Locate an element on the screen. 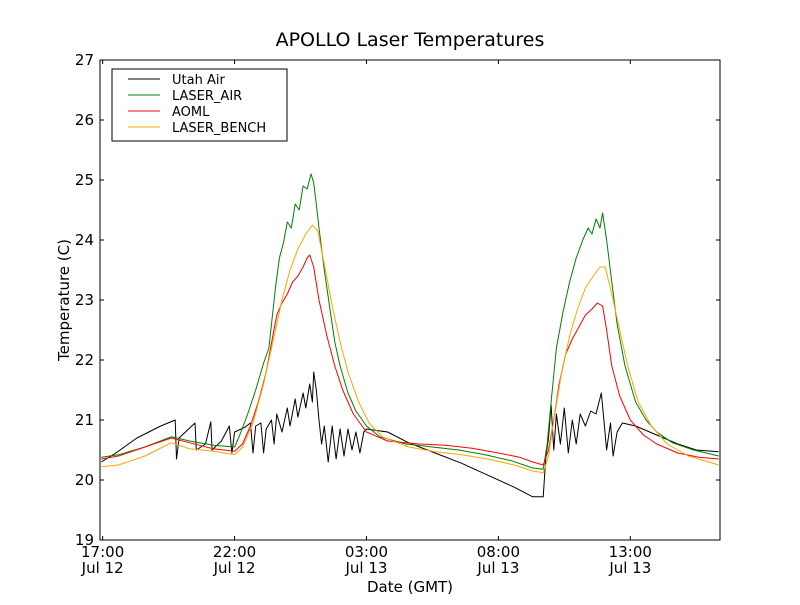 Image resolution: width=800 pixels, height=605 pixels. y-tick-label: 24 is located at coordinates (84, 240).